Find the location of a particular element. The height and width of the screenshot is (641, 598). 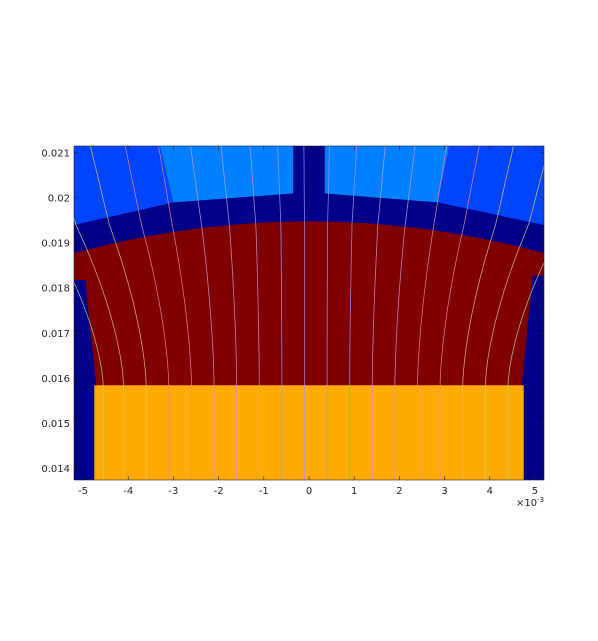

stator-slot-left is located at coordinates (226, 174).